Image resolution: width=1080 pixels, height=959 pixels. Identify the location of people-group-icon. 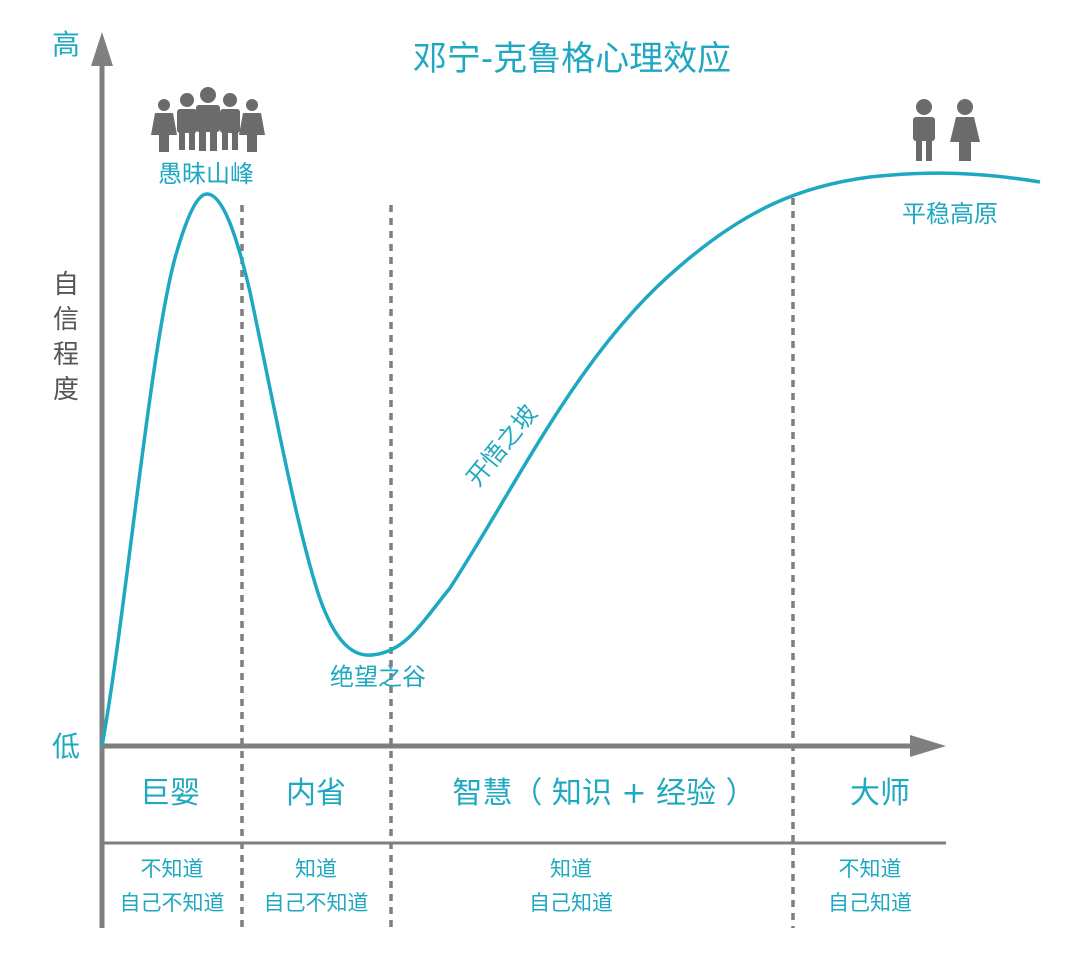
(208, 119).